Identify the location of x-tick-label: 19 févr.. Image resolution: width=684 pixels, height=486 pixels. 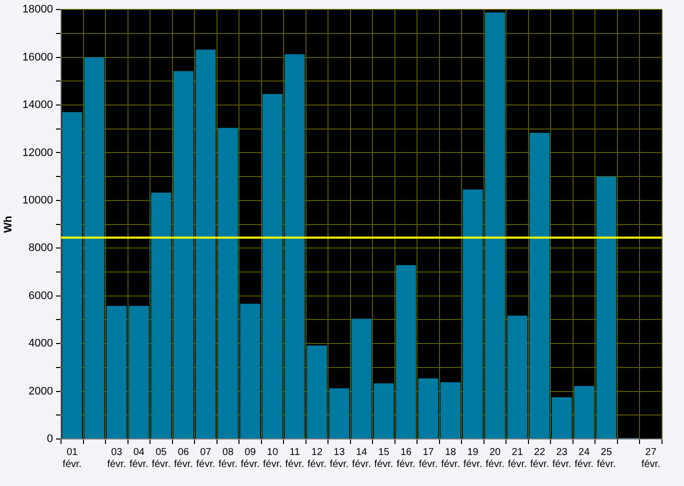
(472, 458).